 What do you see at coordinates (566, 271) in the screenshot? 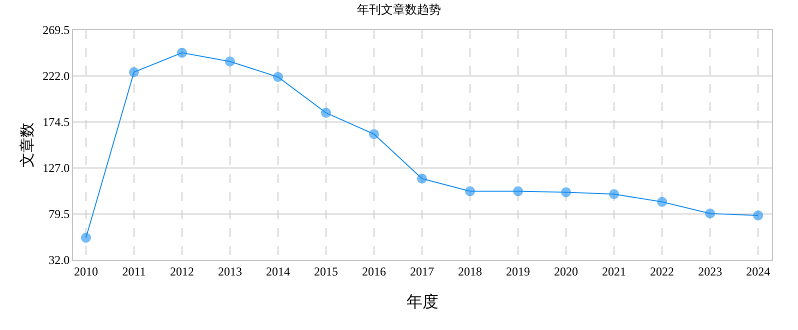
I see `x-tick-label: 2020` at bounding box center [566, 271].